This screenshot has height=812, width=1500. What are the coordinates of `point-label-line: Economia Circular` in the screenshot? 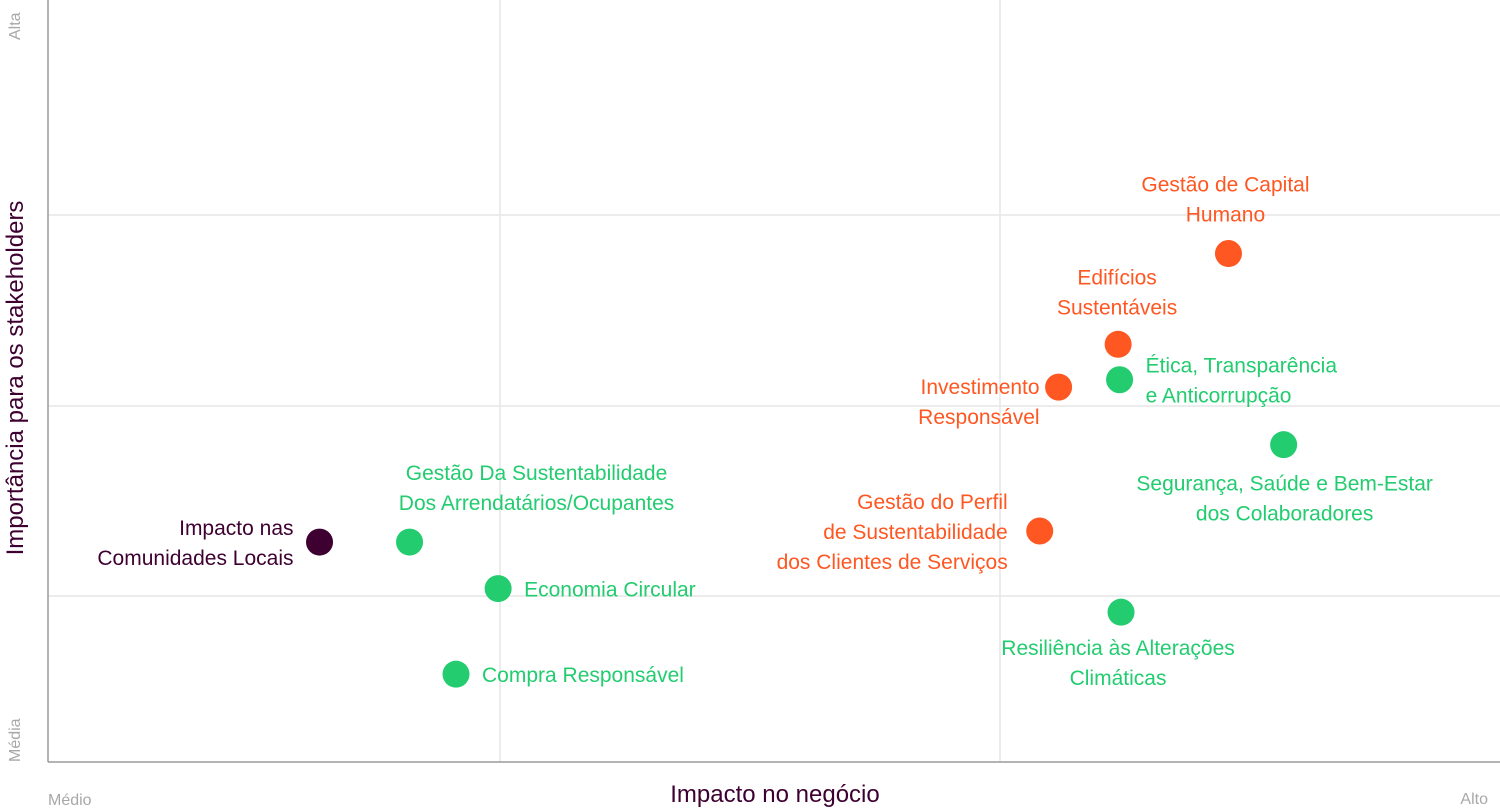 It's located at (610, 590).